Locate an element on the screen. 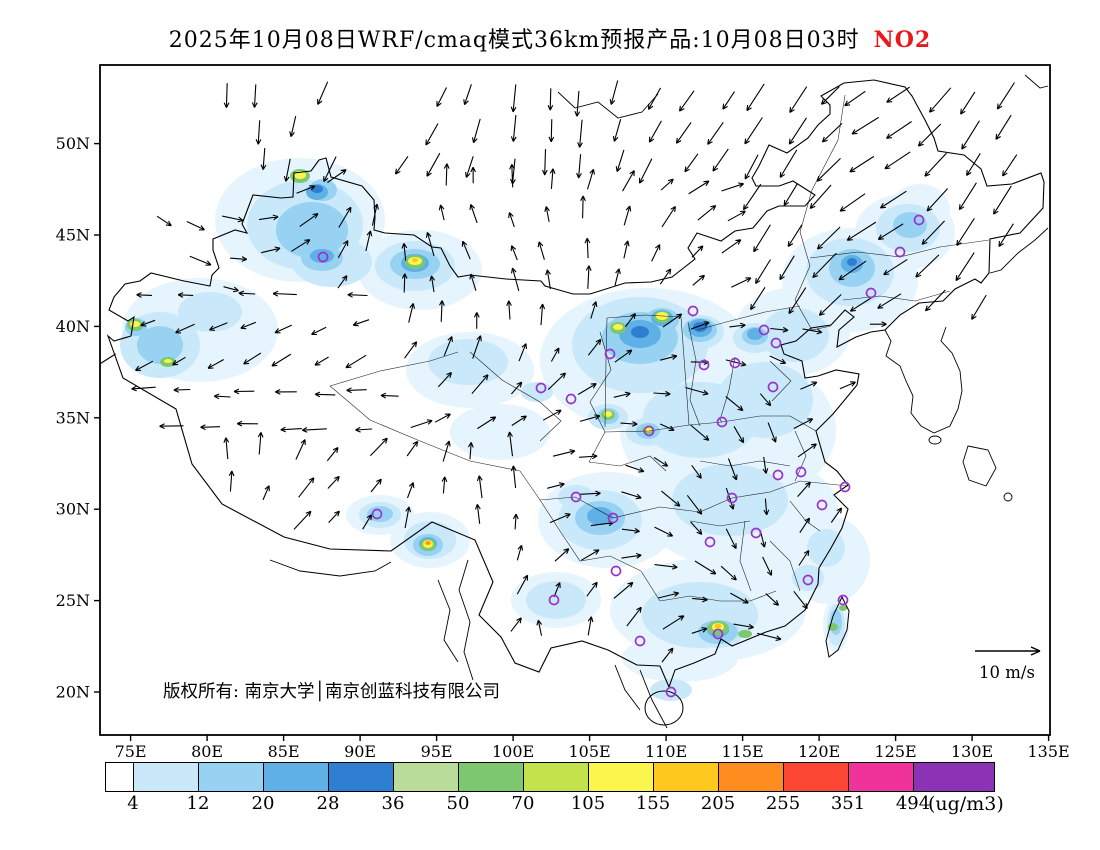 This screenshot has width=1100, height=850. lat-label: 45N is located at coordinates (73, 235).